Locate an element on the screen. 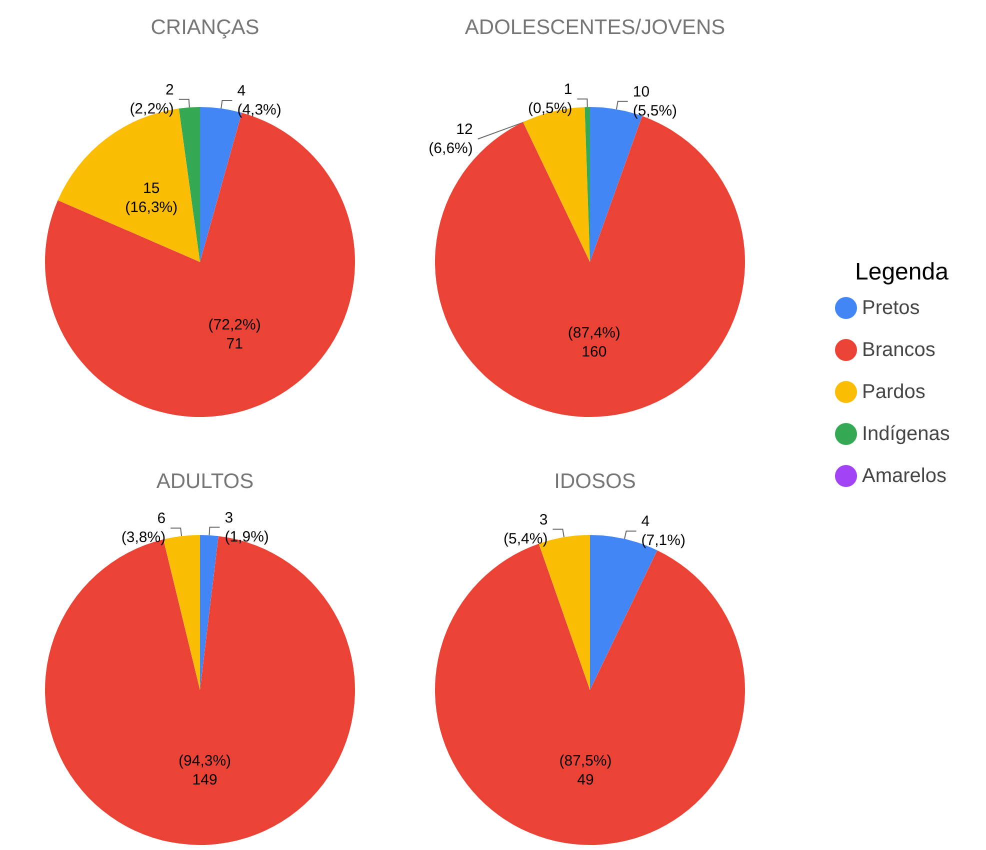 The width and height of the screenshot is (986, 850). legend-label: Pardos is located at coordinates (894, 392).